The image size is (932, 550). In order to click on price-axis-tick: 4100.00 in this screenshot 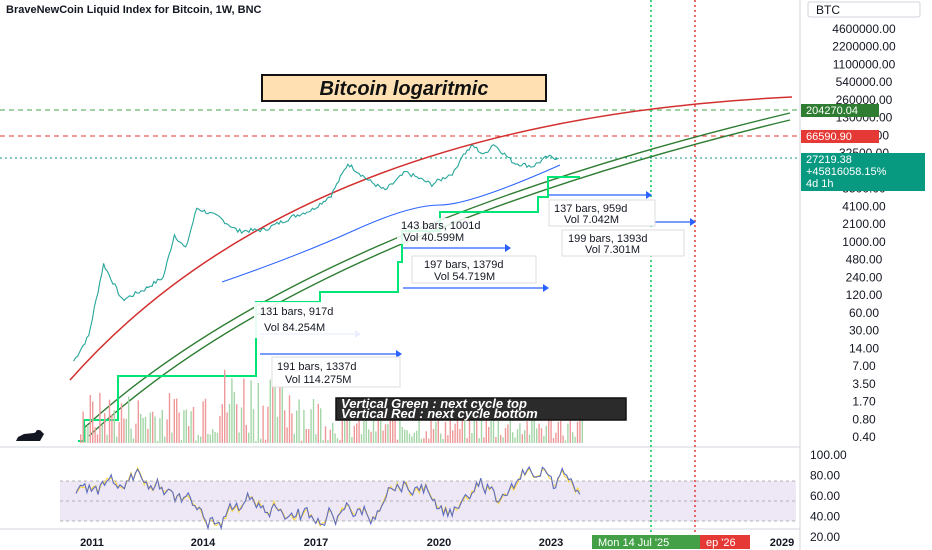, I will do `click(864, 206)`.